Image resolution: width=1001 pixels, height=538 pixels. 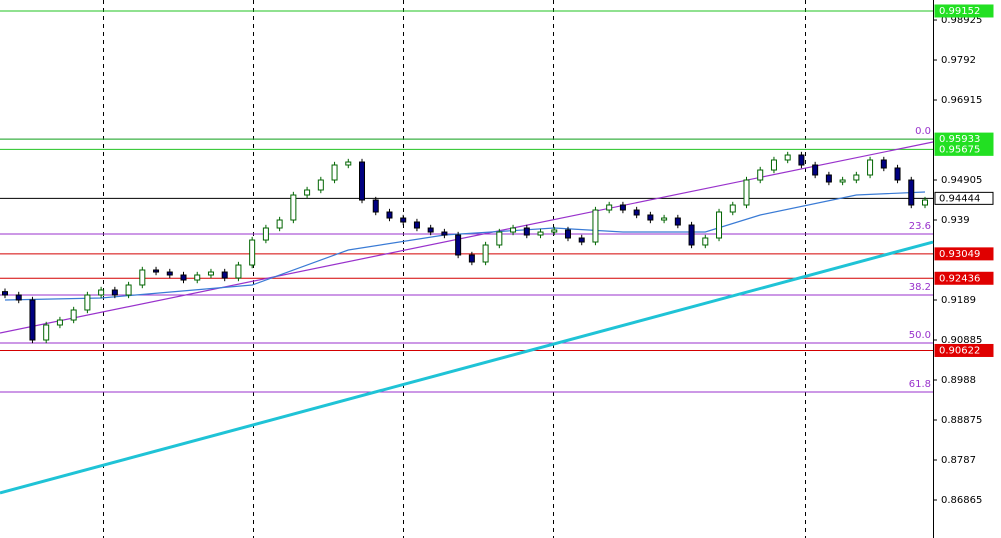 I want to click on y-tick-label: 0.9792, so click(x=958, y=60).